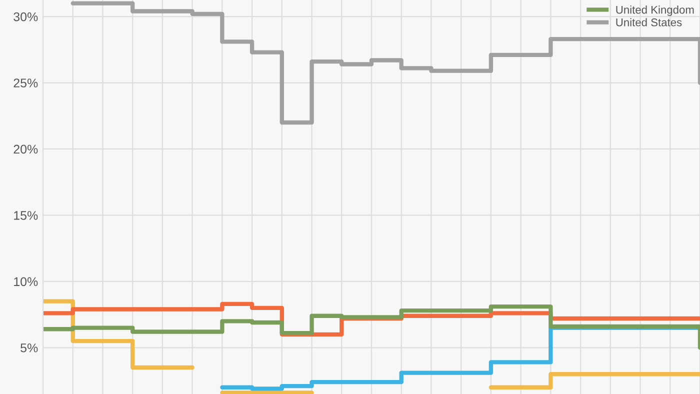  What do you see at coordinates (26, 215) in the screenshot?
I see `y-tick-label: 15%` at bounding box center [26, 215].